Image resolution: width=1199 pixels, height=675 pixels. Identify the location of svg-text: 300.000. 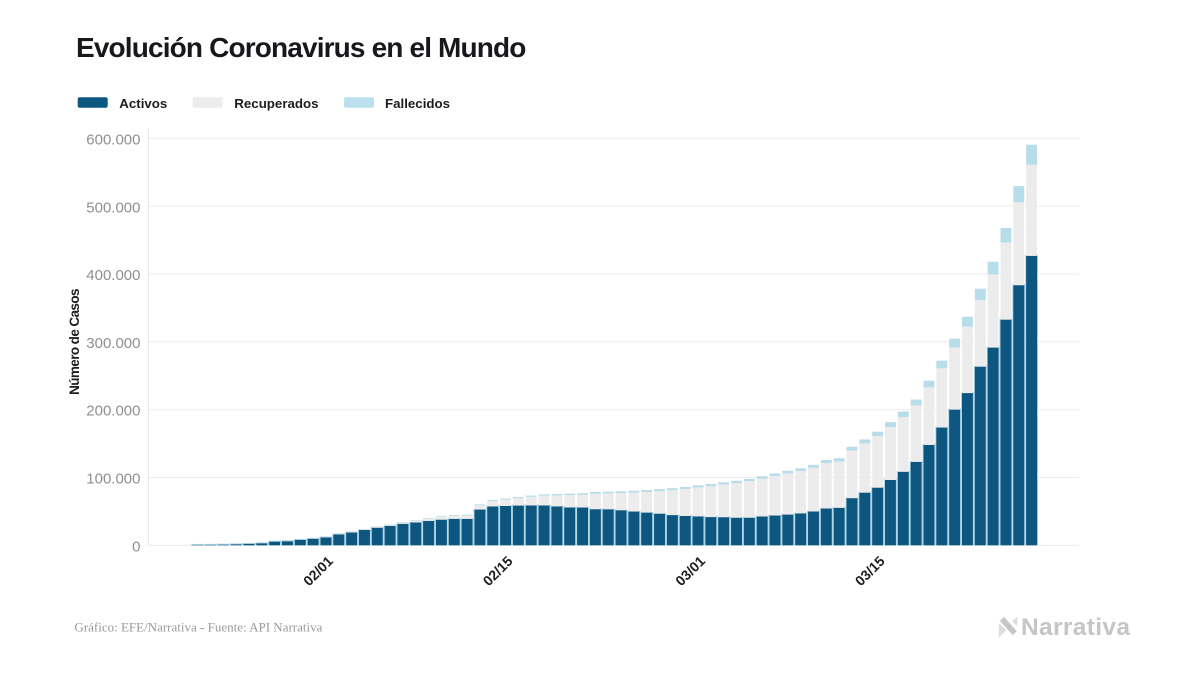
(113, 343).